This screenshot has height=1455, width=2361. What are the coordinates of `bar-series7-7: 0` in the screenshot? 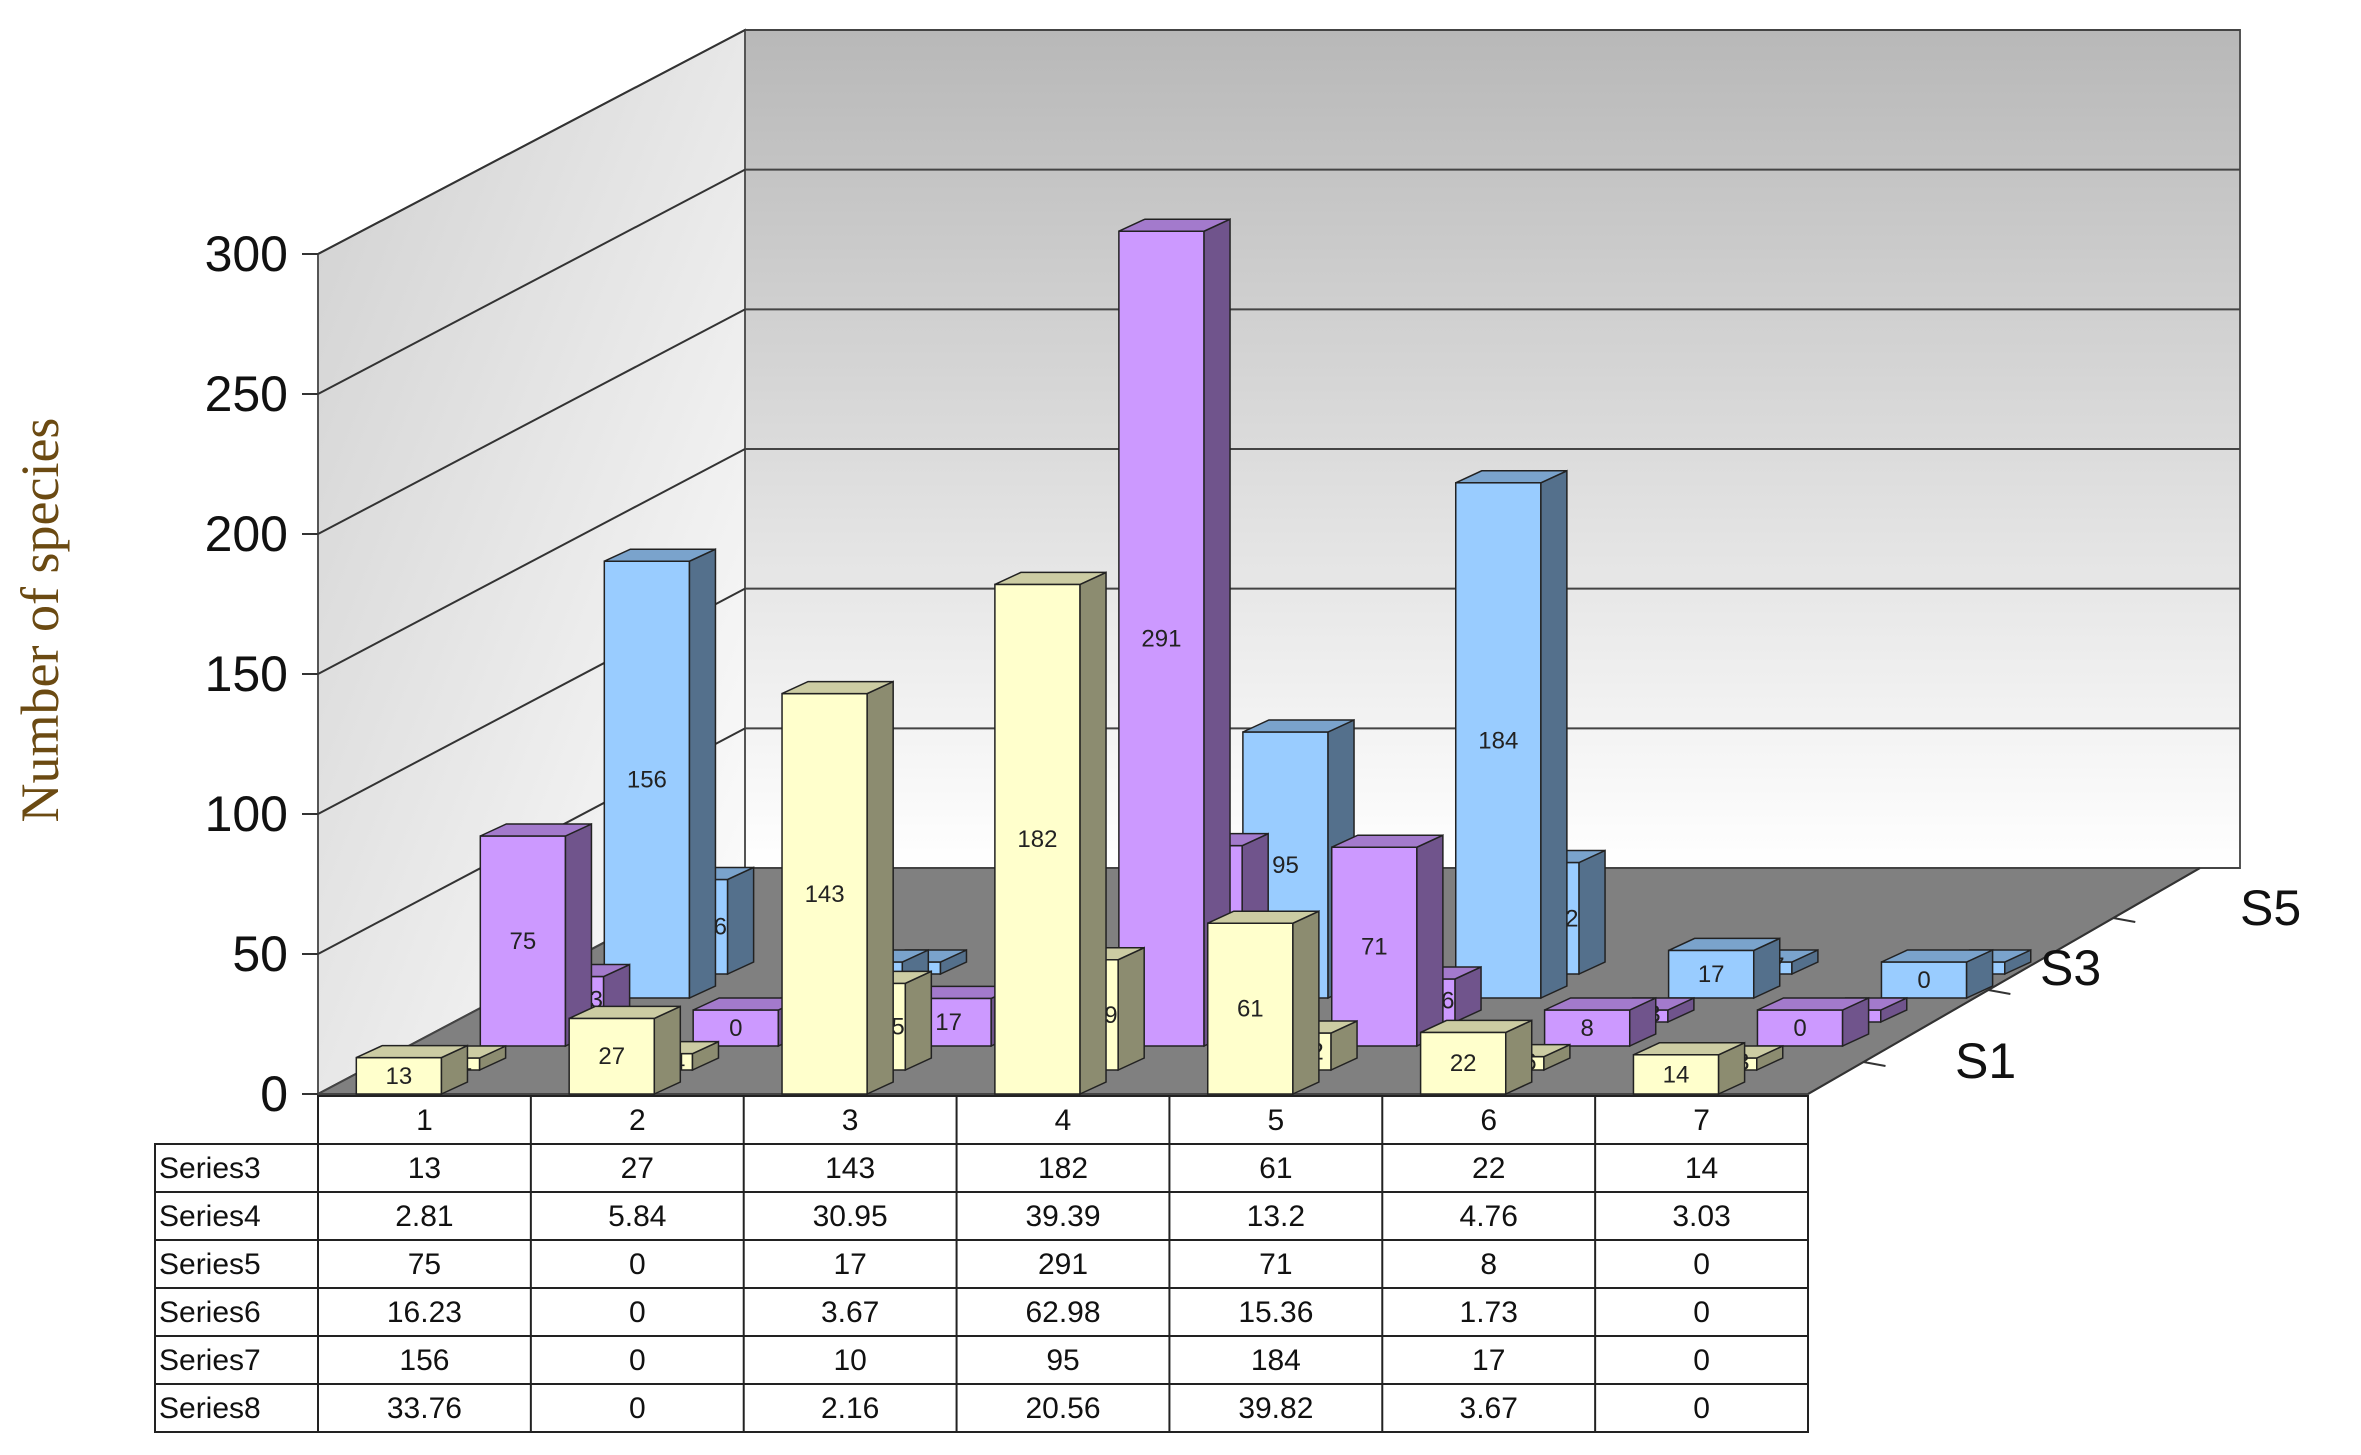 It's located at (1937, 974).